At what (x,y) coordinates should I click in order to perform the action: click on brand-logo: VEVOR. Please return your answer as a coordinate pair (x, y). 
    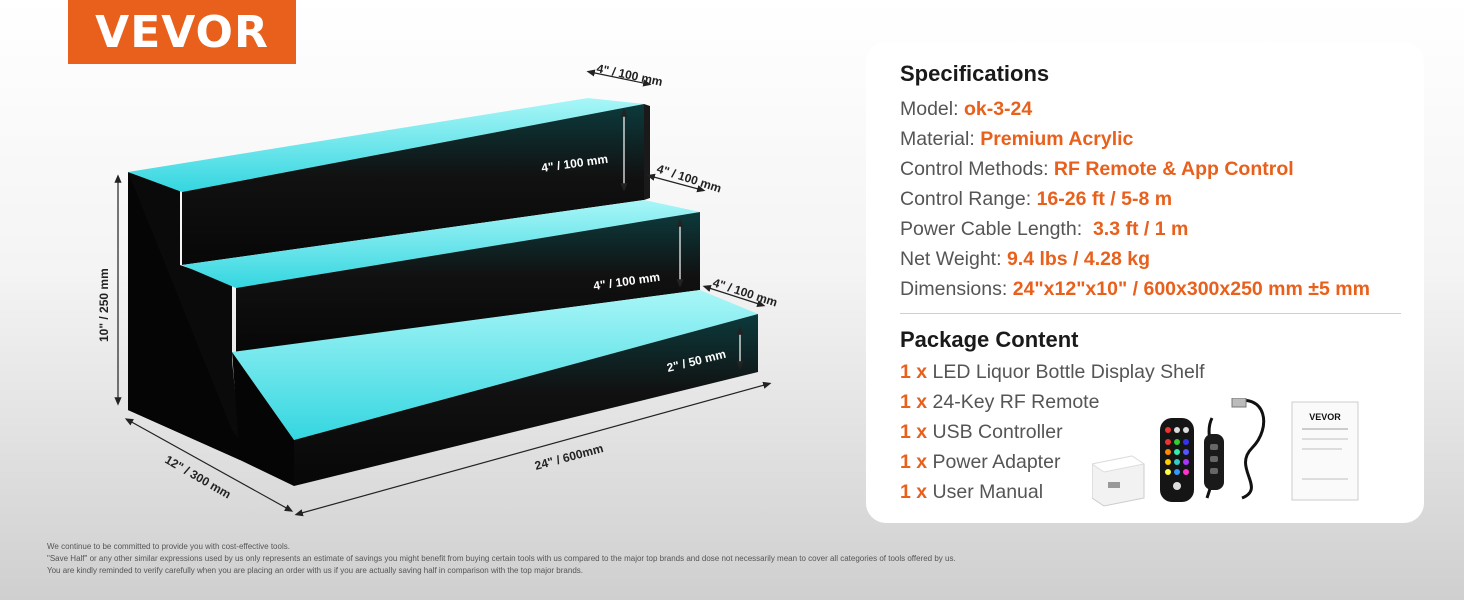
    Looking at the image, I should click on (182, 32).